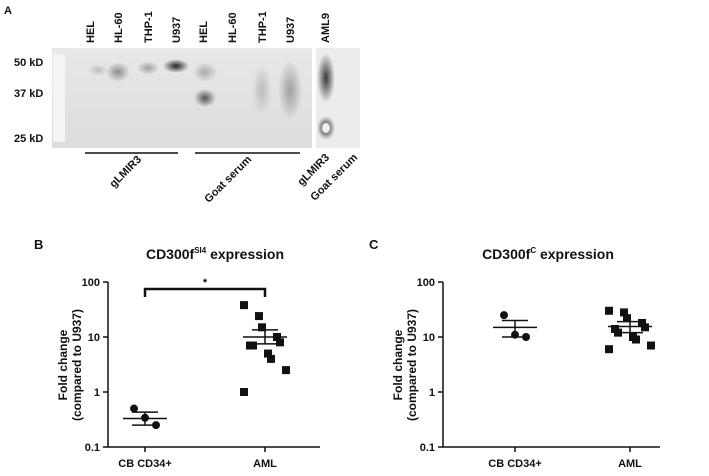  I want to click on panel-label: B, so click(38, 244).